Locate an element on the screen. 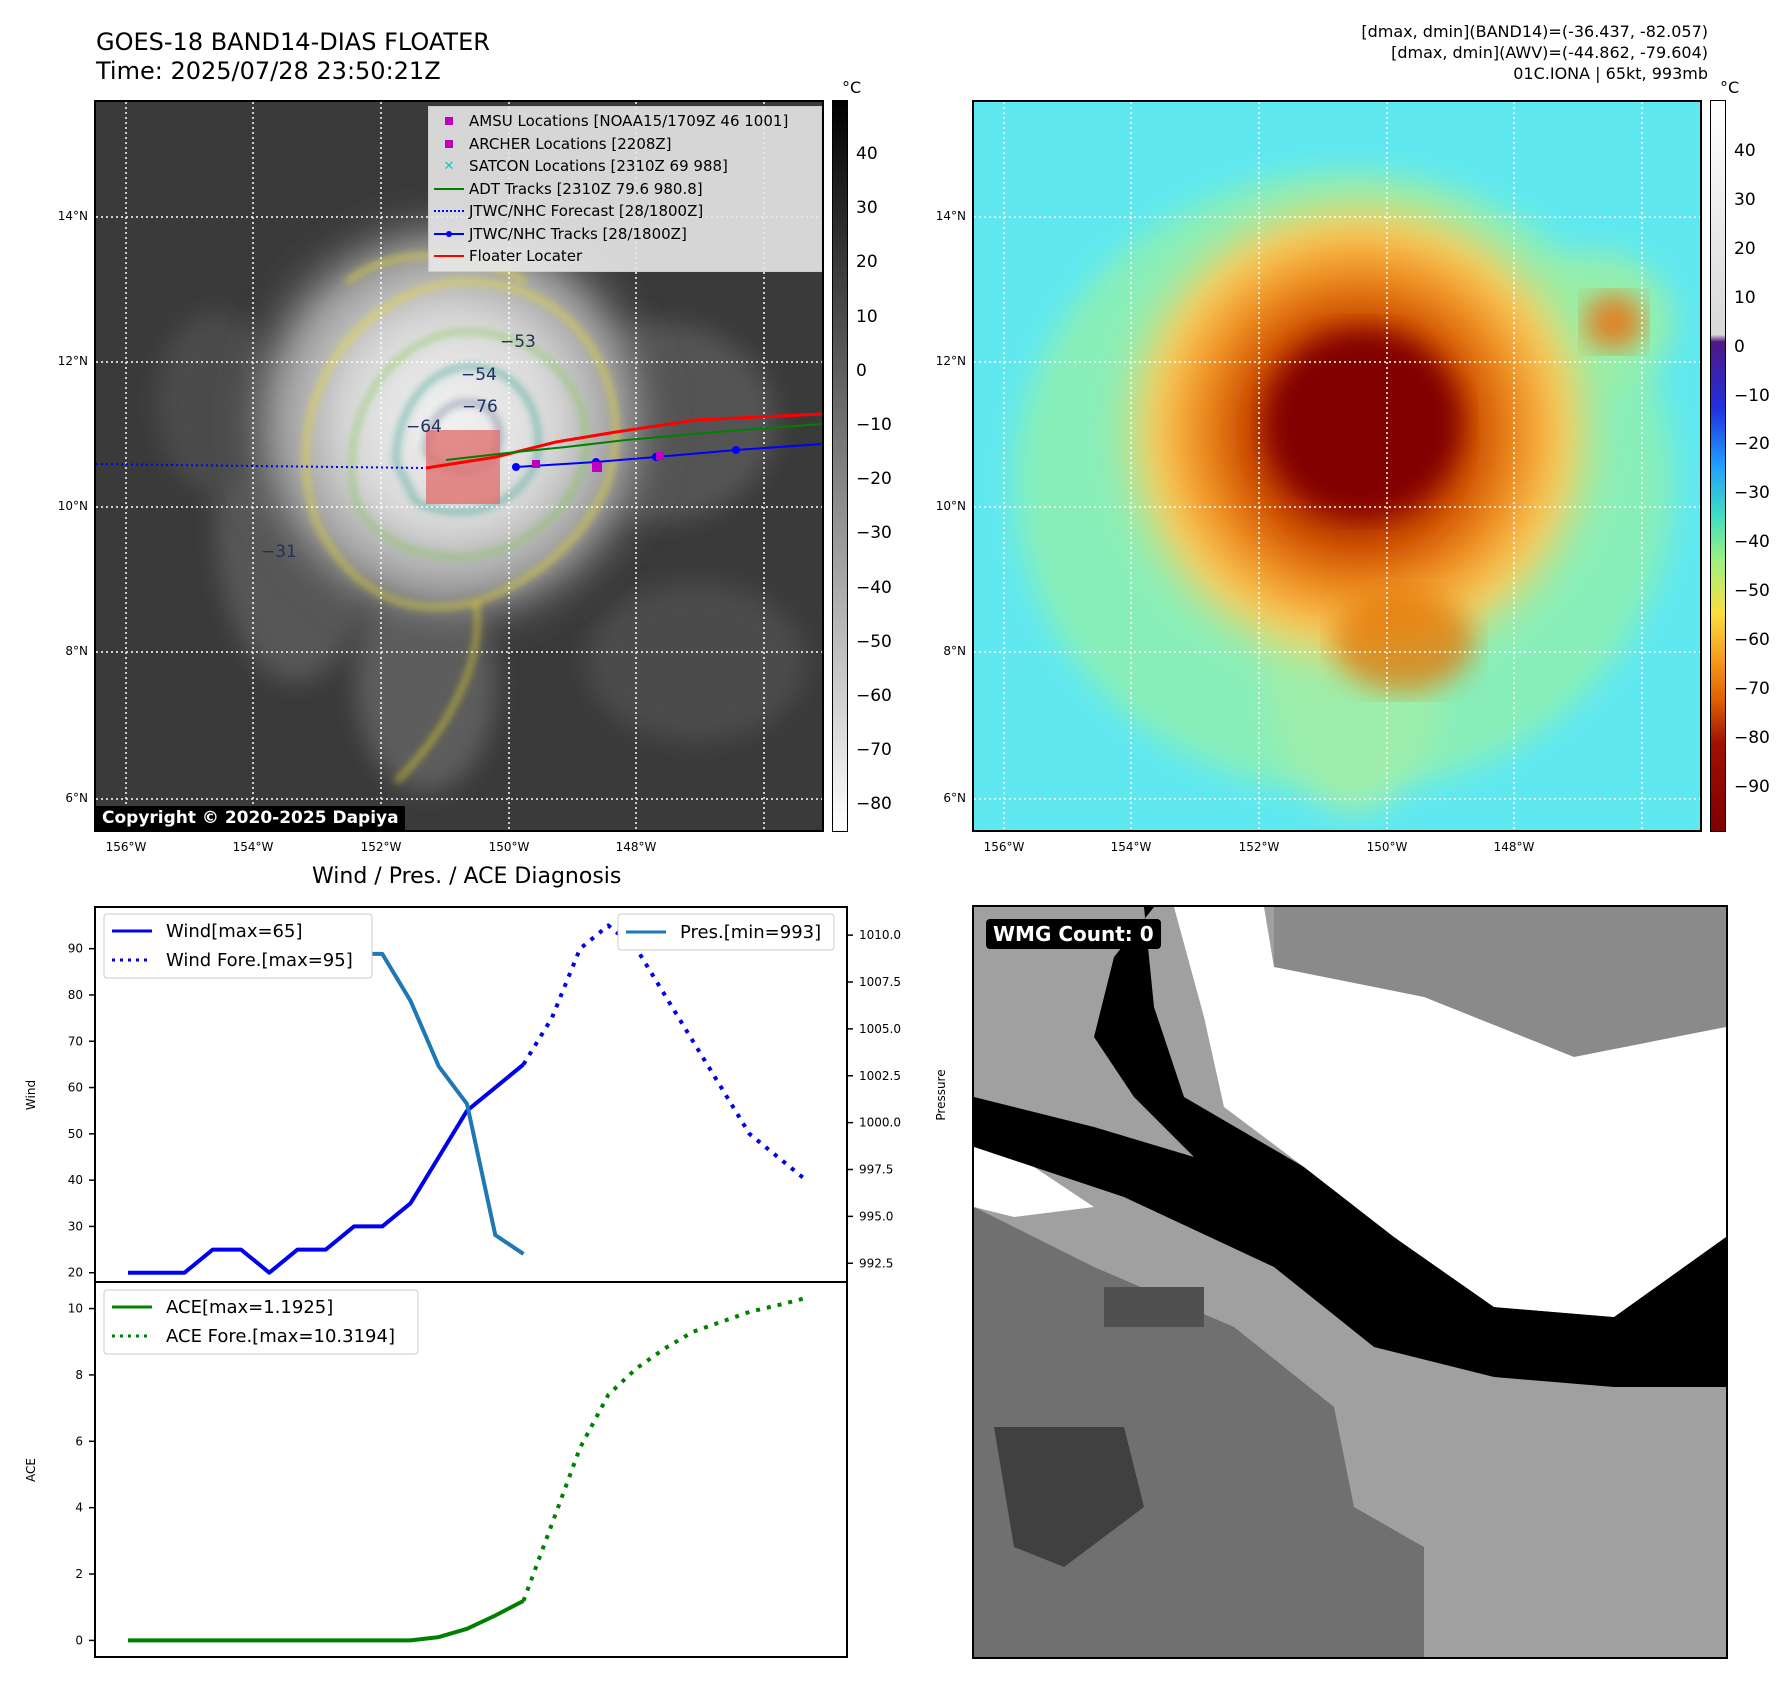 This screenshot has width=1788, height=1690. ir-colorbar-tick: −50 is located at coordinates (874, 641).